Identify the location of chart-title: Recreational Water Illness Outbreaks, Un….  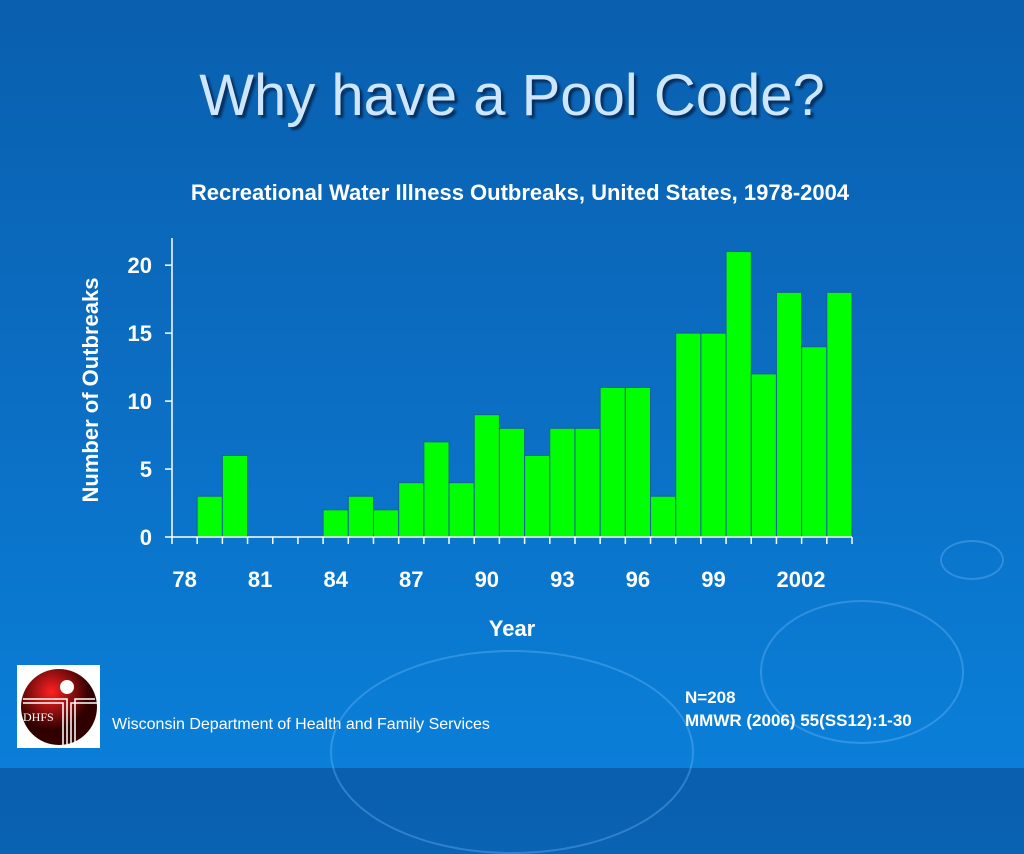
(520, 192).